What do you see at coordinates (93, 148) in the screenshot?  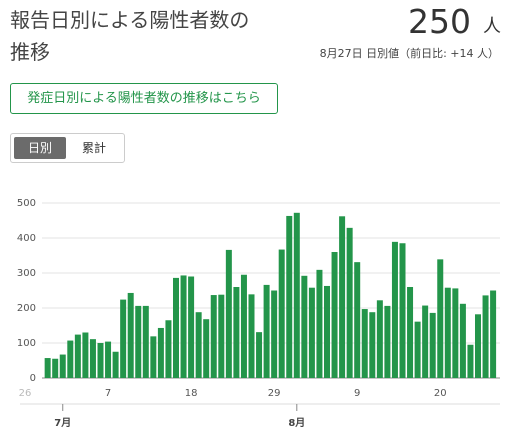 I see `toggle-option: 累計` at bounding box center [93, 148].